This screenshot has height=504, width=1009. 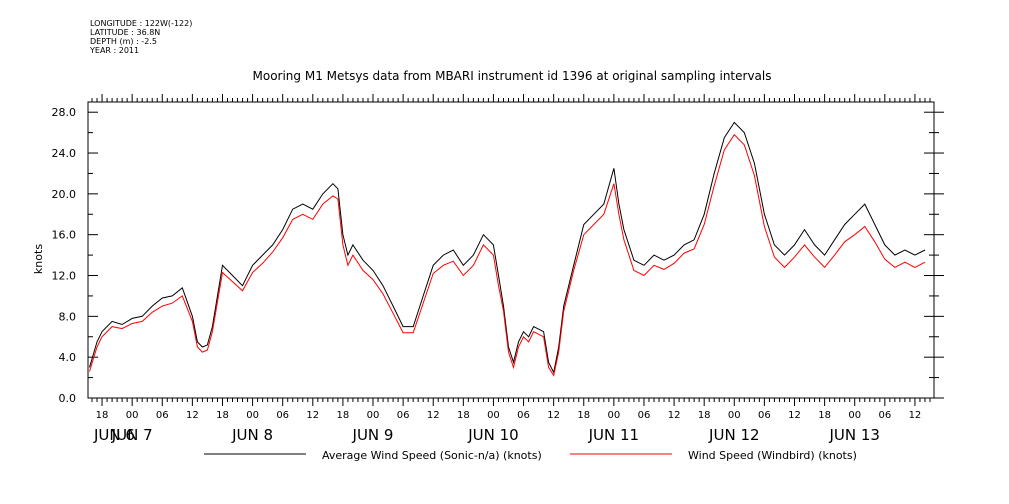 What do you see at coordinates (64, 112) in the screenshot?
I see `y-tick-label: 28.0` at bounding box center [64, 112].